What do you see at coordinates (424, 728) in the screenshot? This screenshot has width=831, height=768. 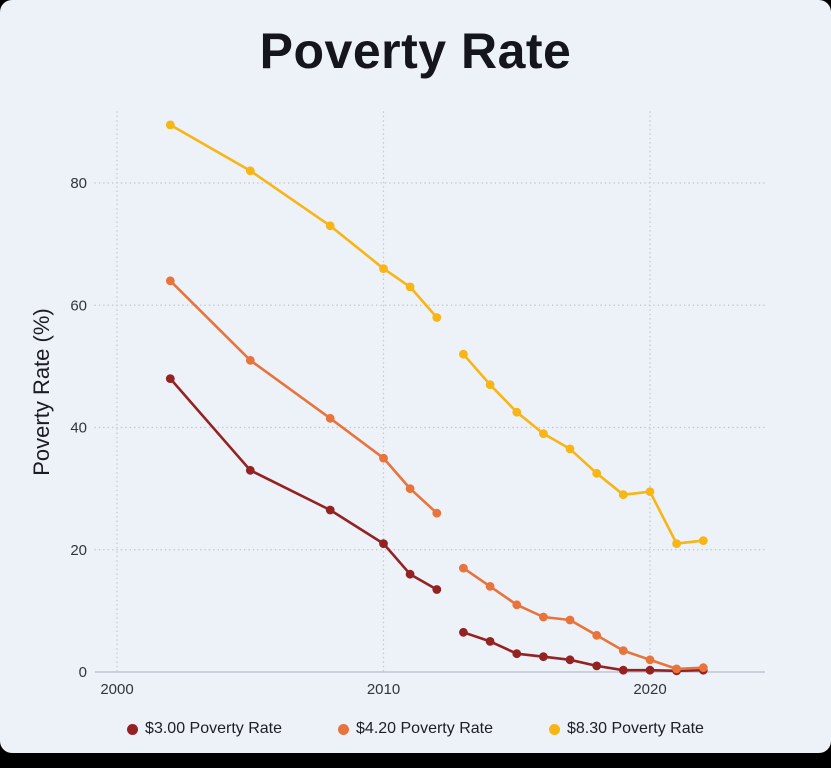 I see `legend-label: $4.20 Poverty Rate` at bounding box center [424, 728].